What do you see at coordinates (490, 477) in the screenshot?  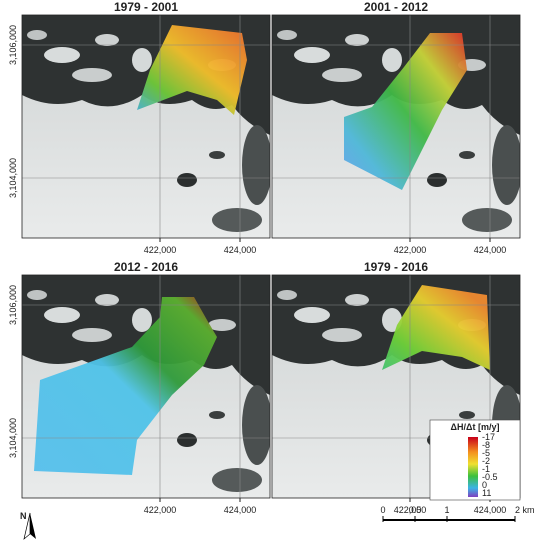 I see `legend-label: -0.5` at bounding box center [490, 477].